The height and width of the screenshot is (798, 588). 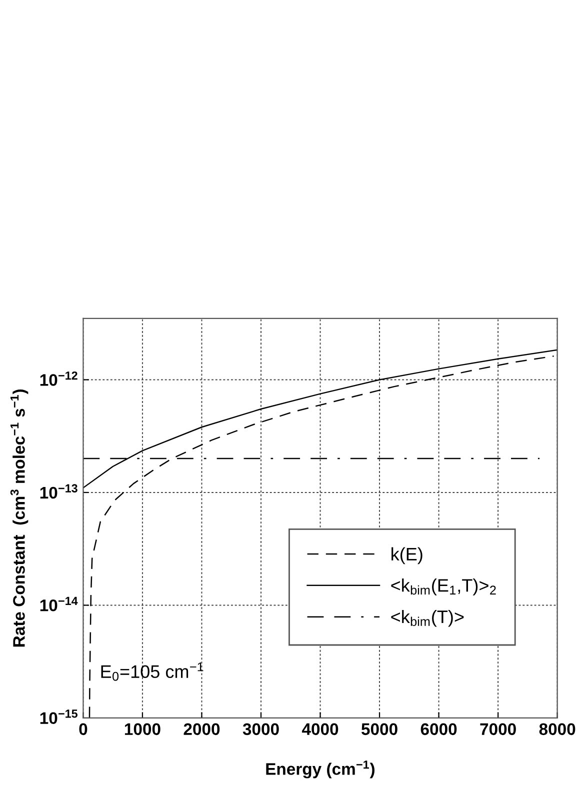 I want to click on line-series, so click(x=320, y=418).